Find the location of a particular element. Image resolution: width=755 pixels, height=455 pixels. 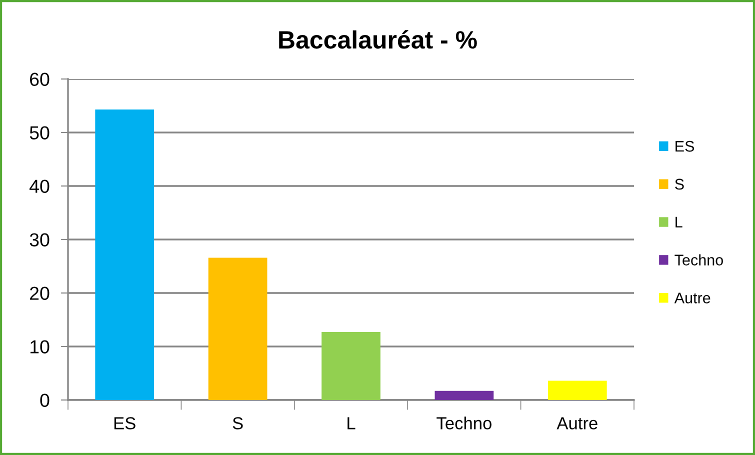

y-tick-label: 0 is located at coordinates (45, 400).